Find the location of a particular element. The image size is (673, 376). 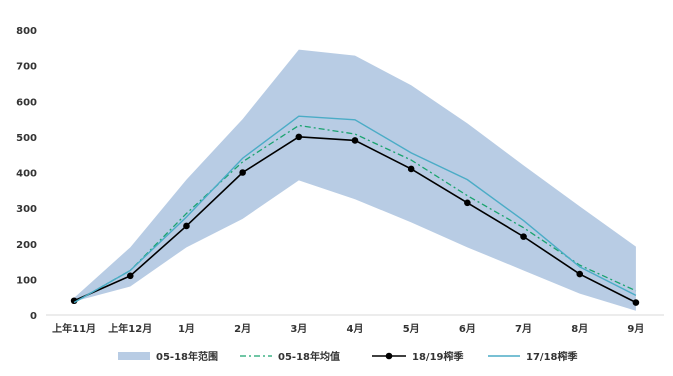

y-tick-label: 100 is located at coordinates (26, 280).